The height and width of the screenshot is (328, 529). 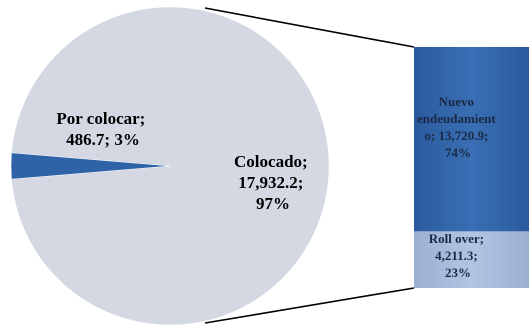 What do you see at coordinates (458, 127) in the screenshot?
I see `data-label-nuevo-endeudamiento: Nuevo endeudamient o; 13,720.9; 74%` at bounding box center [458, 127].